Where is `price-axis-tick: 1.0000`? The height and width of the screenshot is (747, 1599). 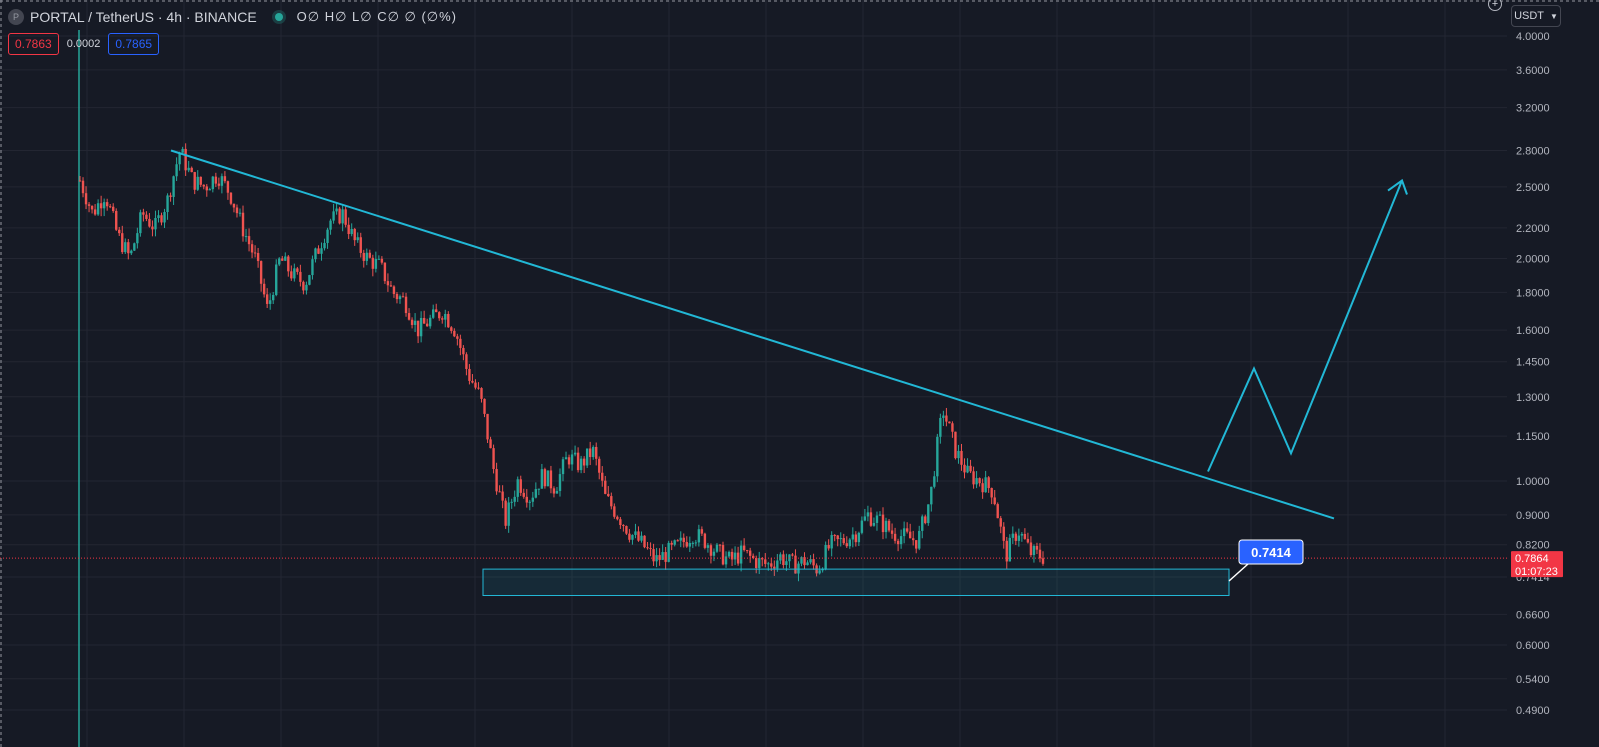
price-axis-tick: 1.0000 is located at coordinates (1533, 482).